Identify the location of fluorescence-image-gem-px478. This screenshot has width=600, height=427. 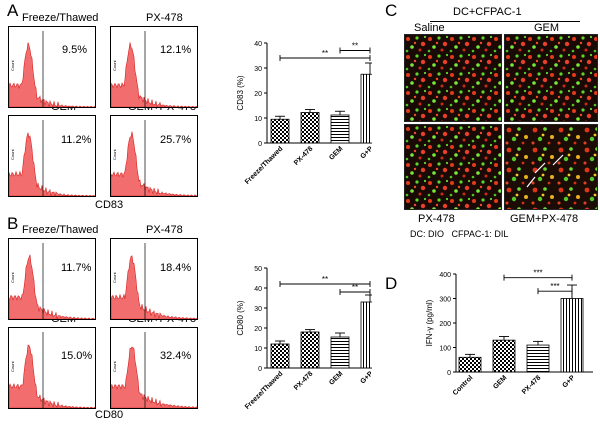
(551, 167).